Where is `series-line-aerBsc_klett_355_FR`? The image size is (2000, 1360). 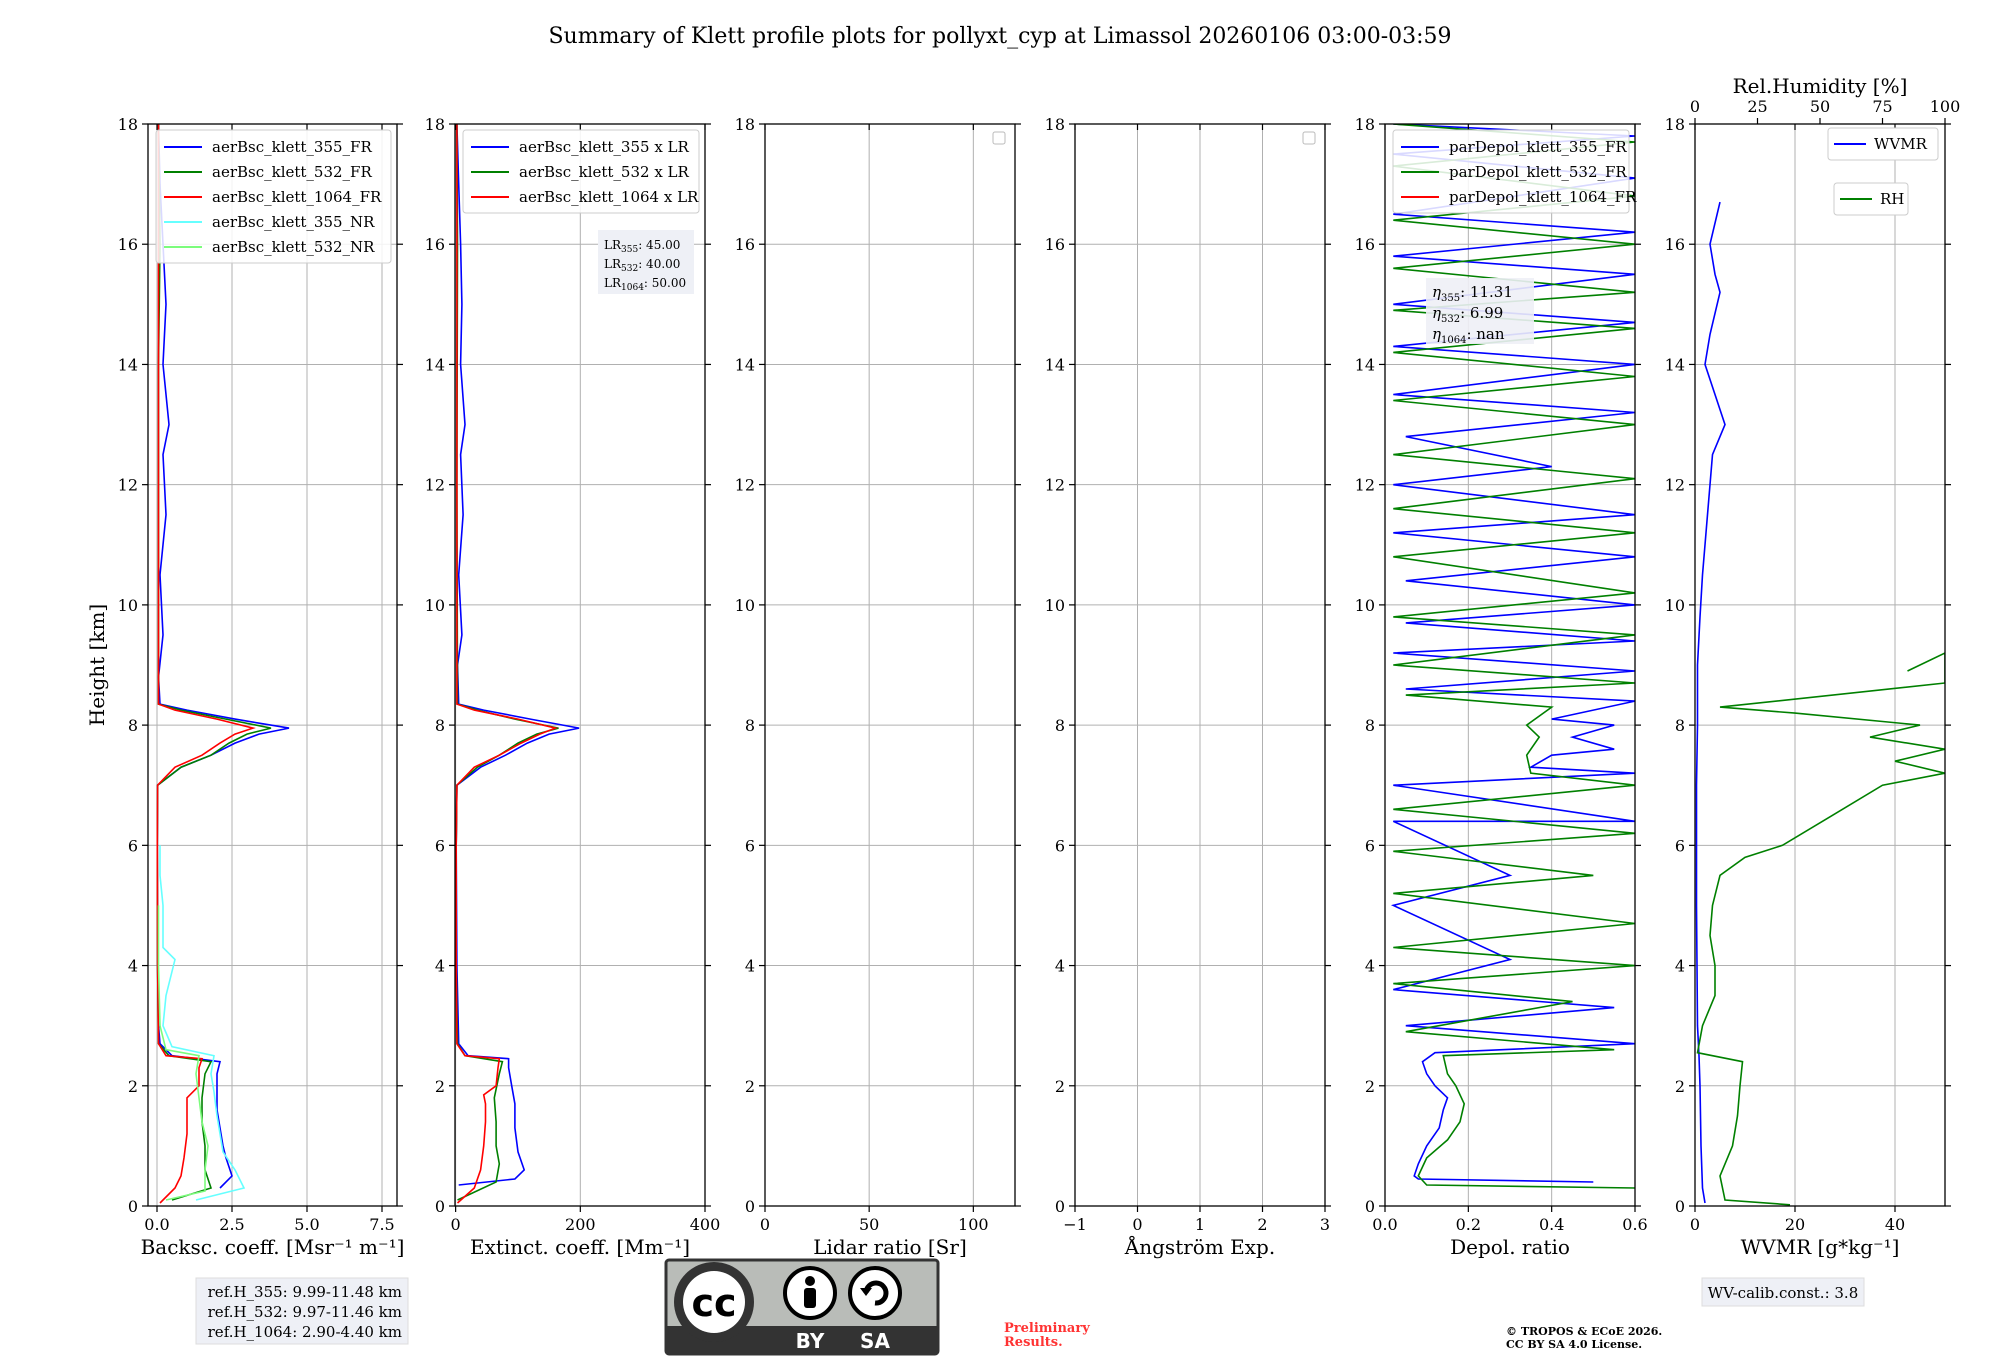 series-line-aerBsc_klett_355_FR is located at coordinates (223, 656).